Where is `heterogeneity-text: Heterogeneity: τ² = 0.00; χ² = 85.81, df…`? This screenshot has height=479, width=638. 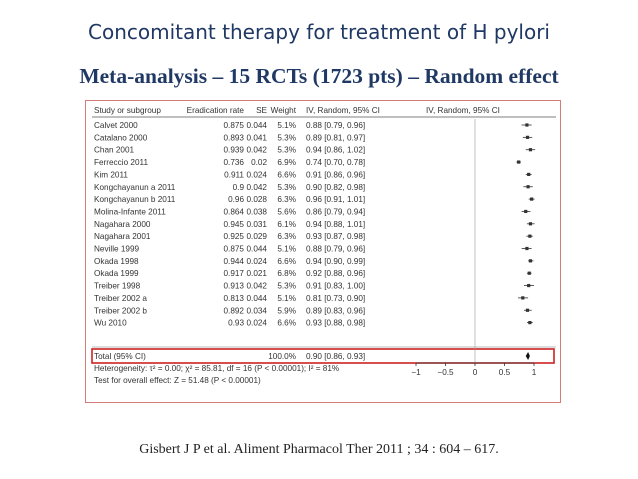
heterogeneity-text: Heterogeneity: τ² = 0.00; χ² = 85.81, df… is located at coordinates (216, 368).